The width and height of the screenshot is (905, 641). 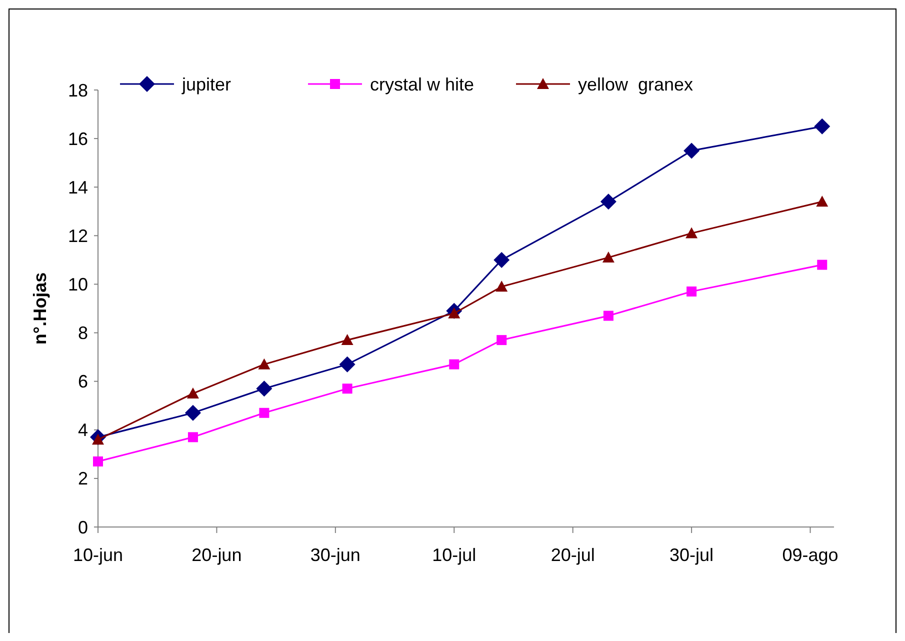 I want to click on x-tick-label: 20-jul, so click(x=572, y=555).